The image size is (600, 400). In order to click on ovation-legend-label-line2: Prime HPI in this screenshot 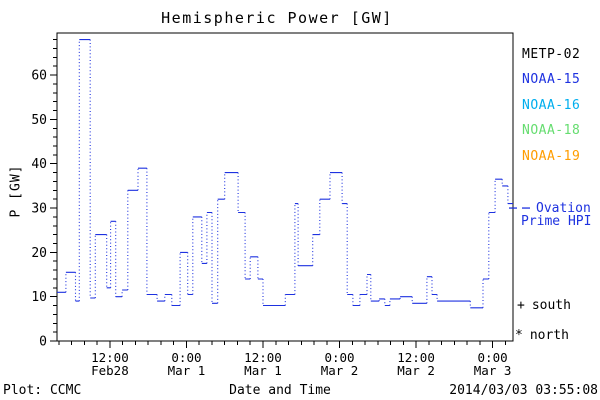, I will do `click(556, 221)`.